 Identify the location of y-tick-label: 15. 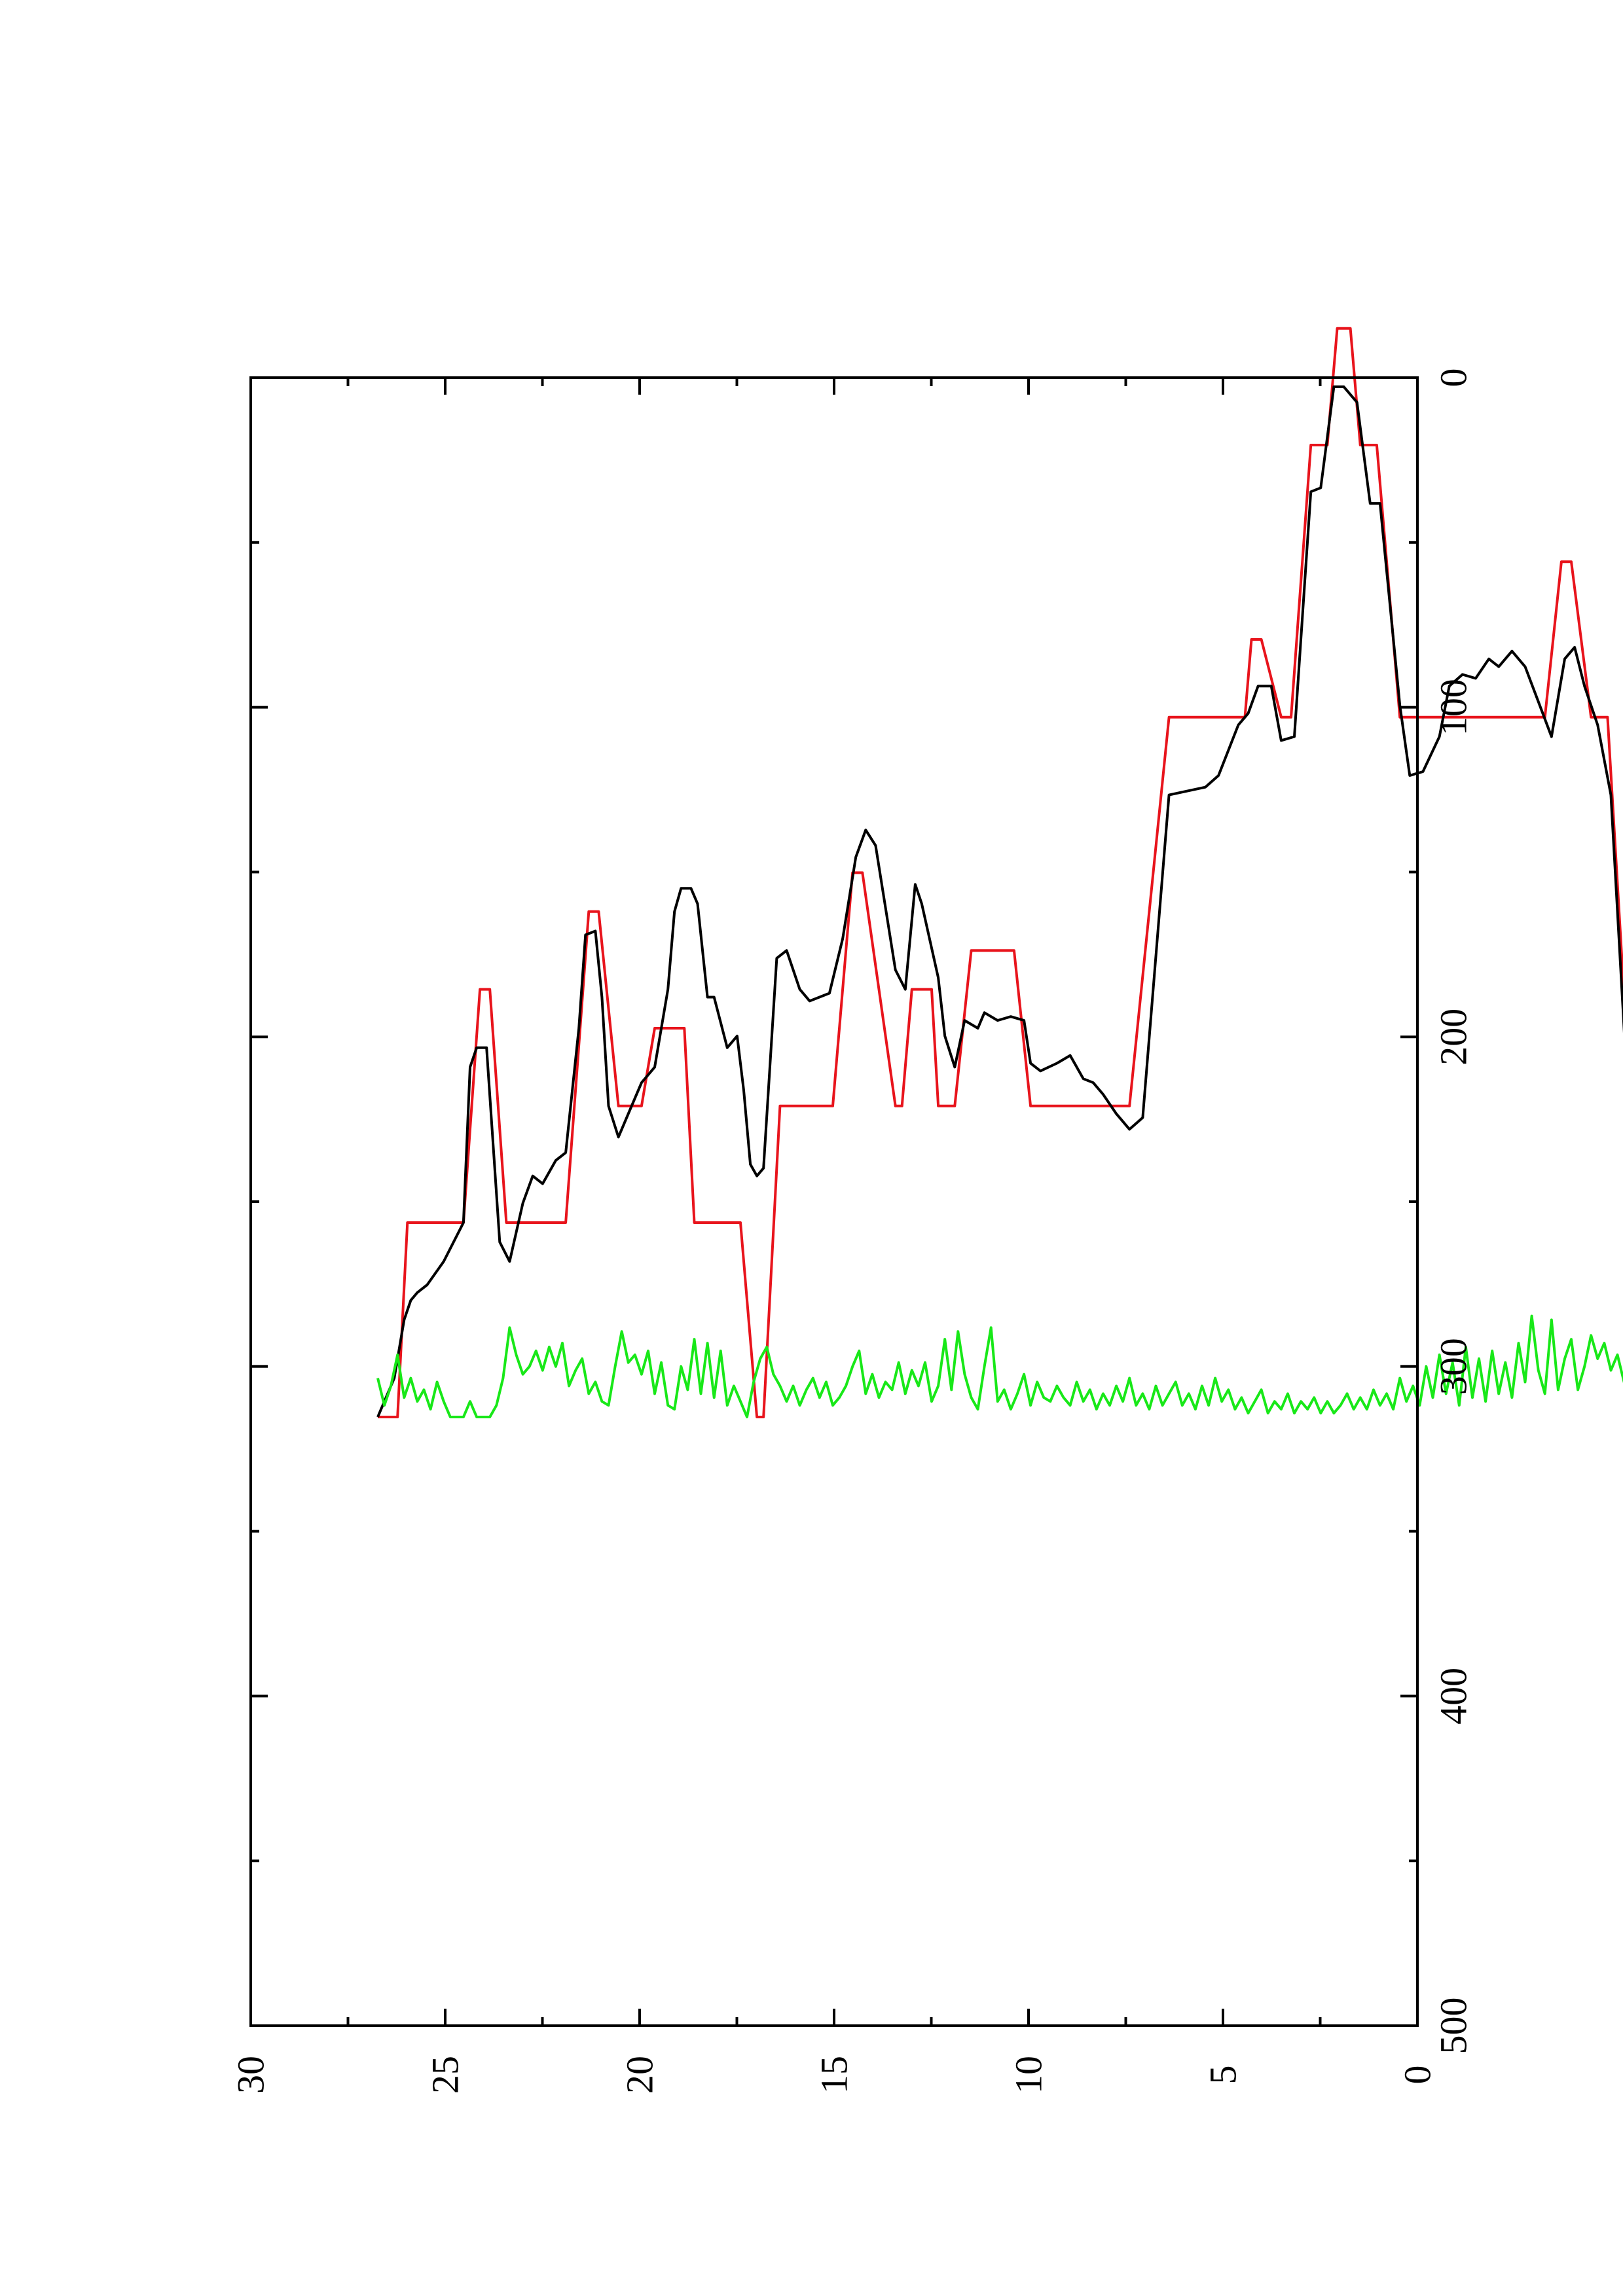
(834, 2075).